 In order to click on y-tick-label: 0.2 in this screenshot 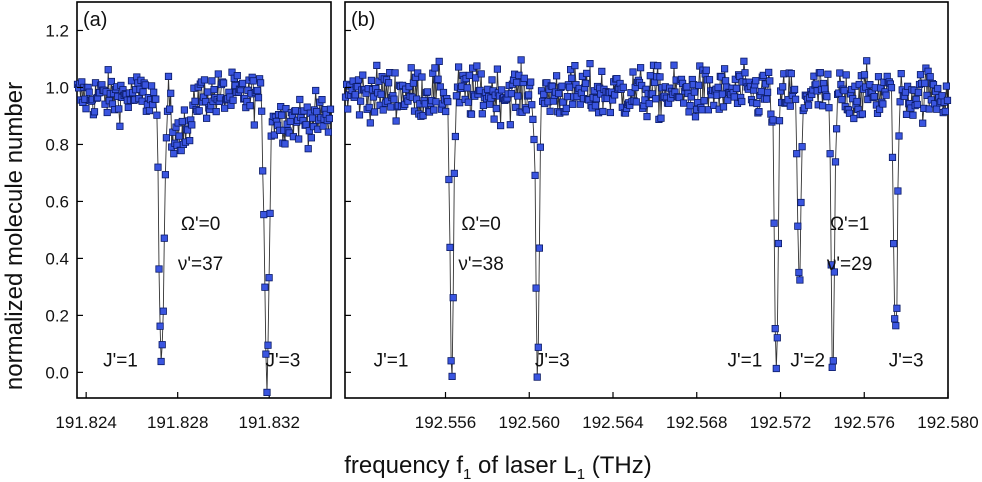, I will do `click(57, 315)`.